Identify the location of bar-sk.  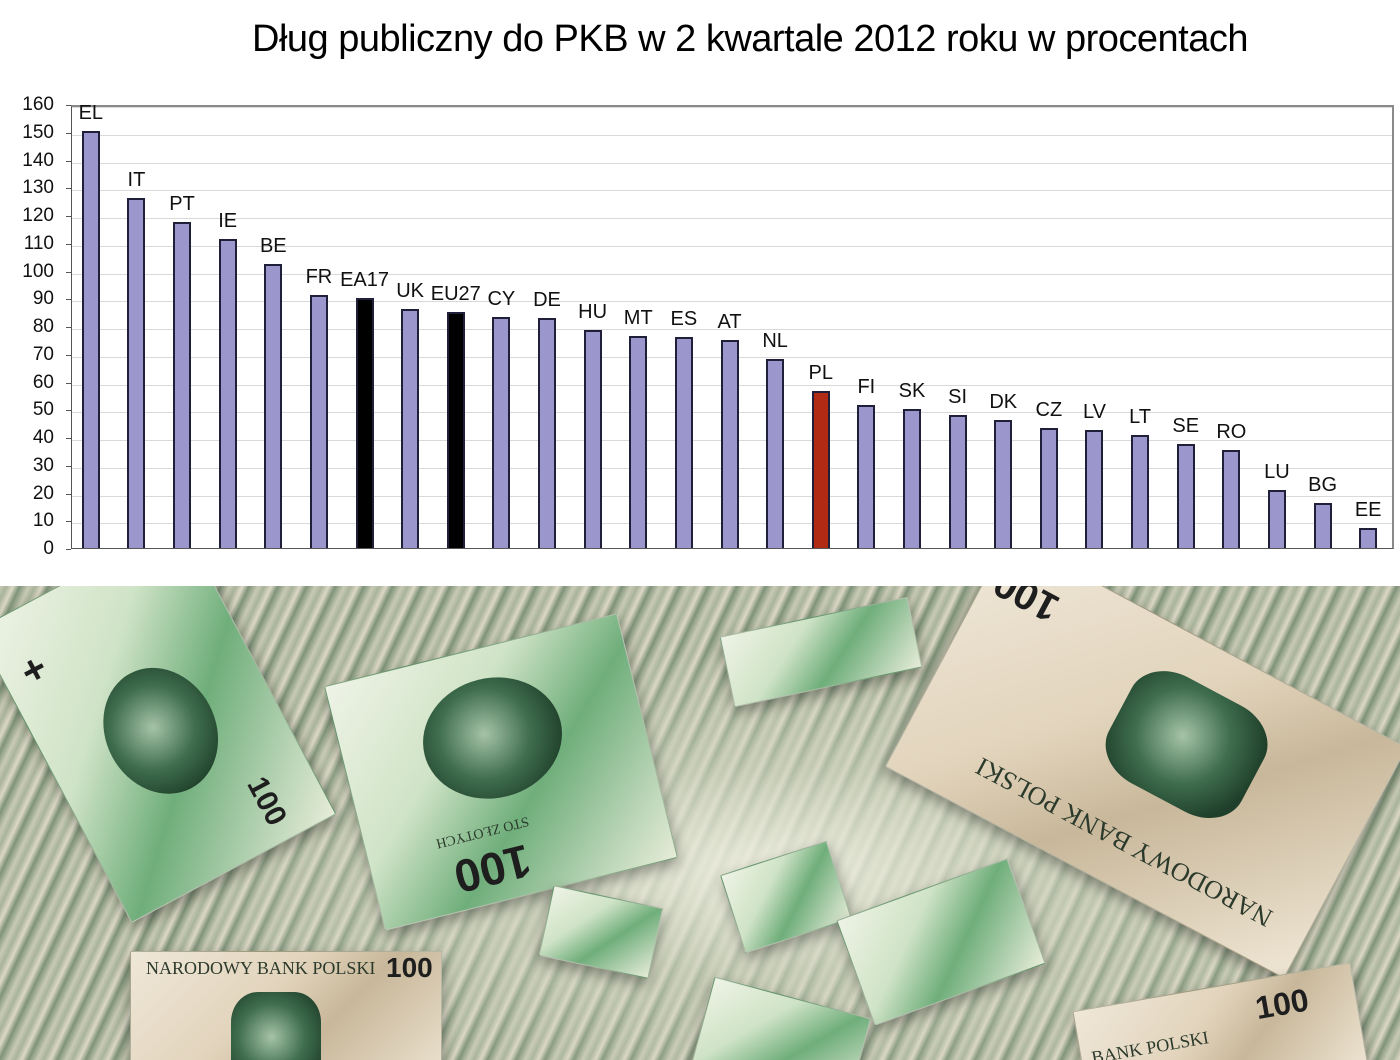
(911, 478).